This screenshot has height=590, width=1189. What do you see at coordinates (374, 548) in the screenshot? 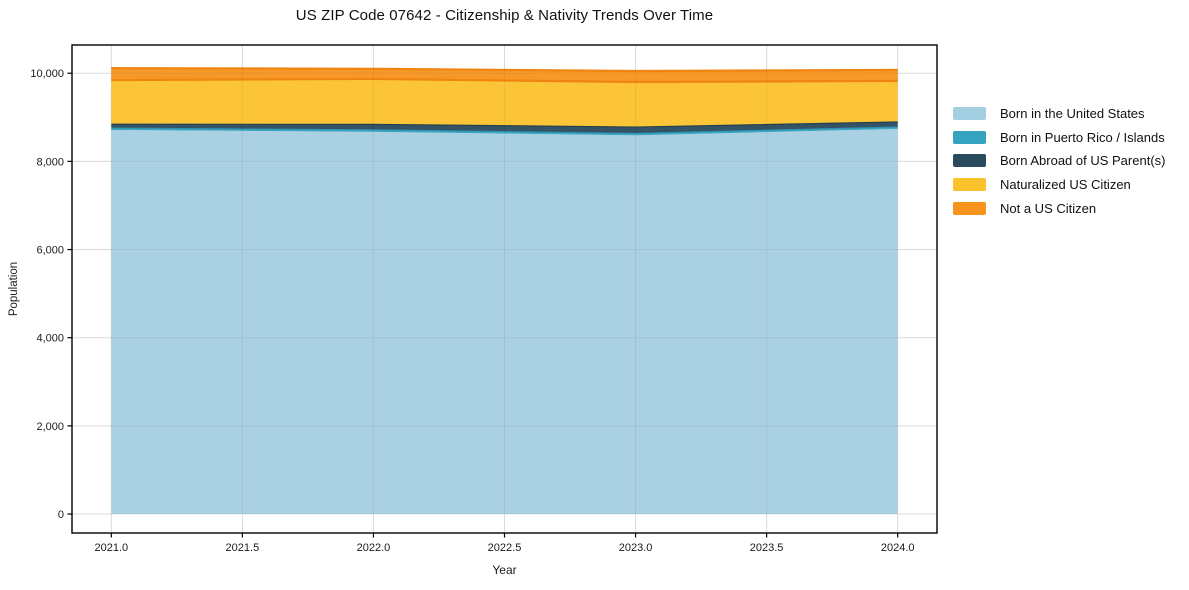
I see `x-tick-label: 2022.0` at bounding box center [374, 548].